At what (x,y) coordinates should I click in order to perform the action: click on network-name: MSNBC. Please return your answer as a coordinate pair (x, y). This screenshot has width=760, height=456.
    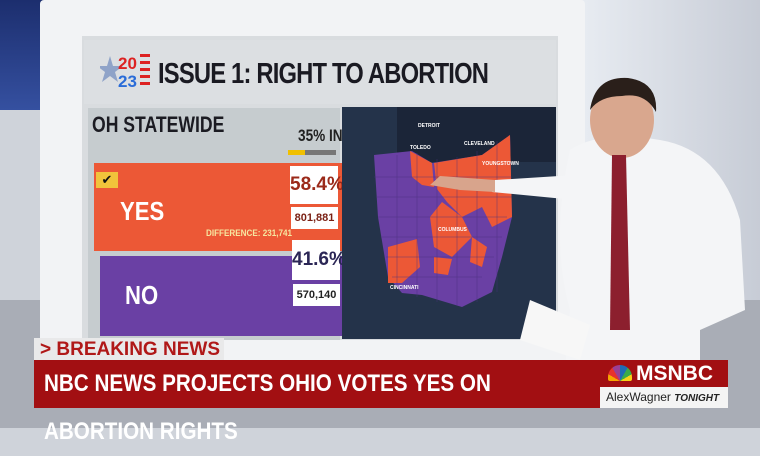
    Looking at the image, I should click on (674, 373).